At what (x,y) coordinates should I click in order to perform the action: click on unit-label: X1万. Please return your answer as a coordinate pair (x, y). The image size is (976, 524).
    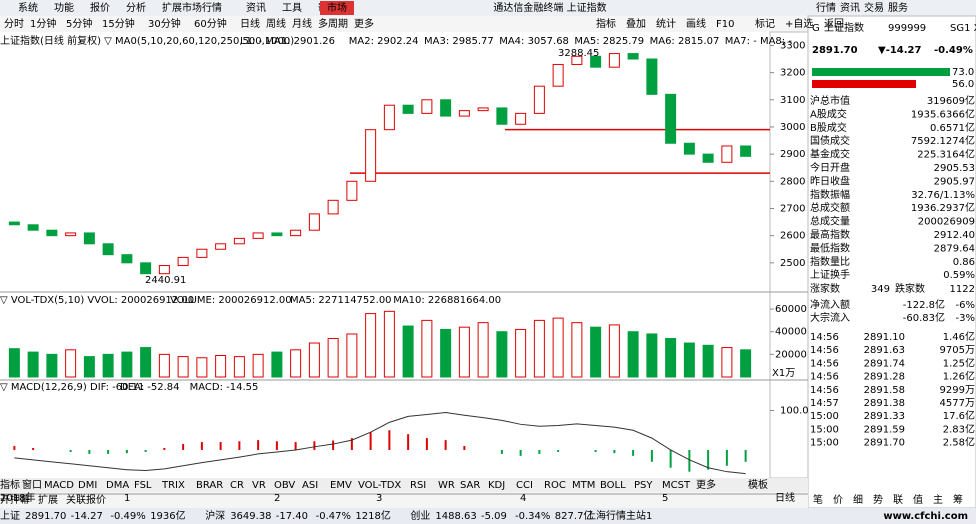
    Looking at the image, I should click on (783, 373).